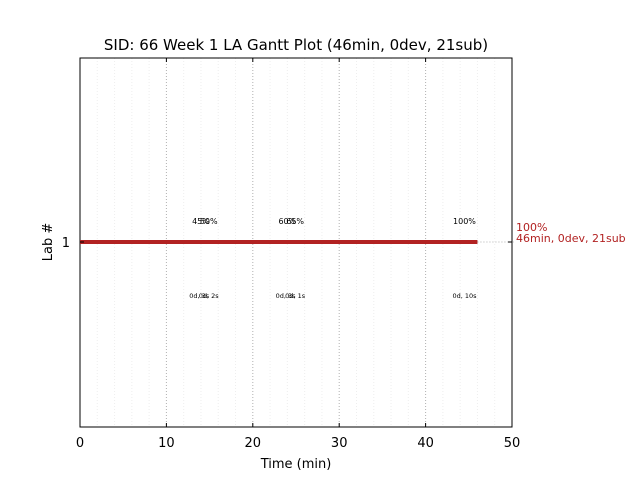  Describe the element at coordinates (48, 242) in the screenshot. I see `y-axis-label: Lab #` at that location.